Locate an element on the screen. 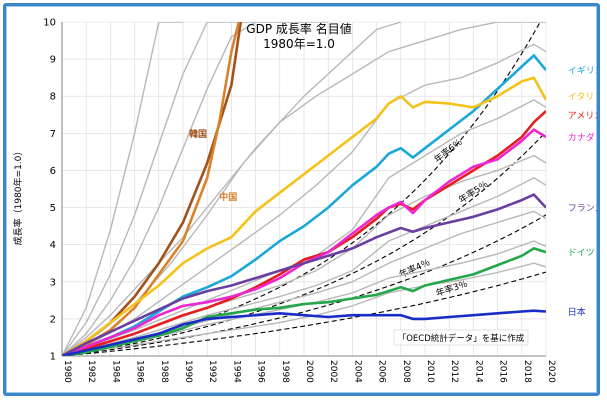  y-tick-label: 8 is located at coordinates (53, 97).